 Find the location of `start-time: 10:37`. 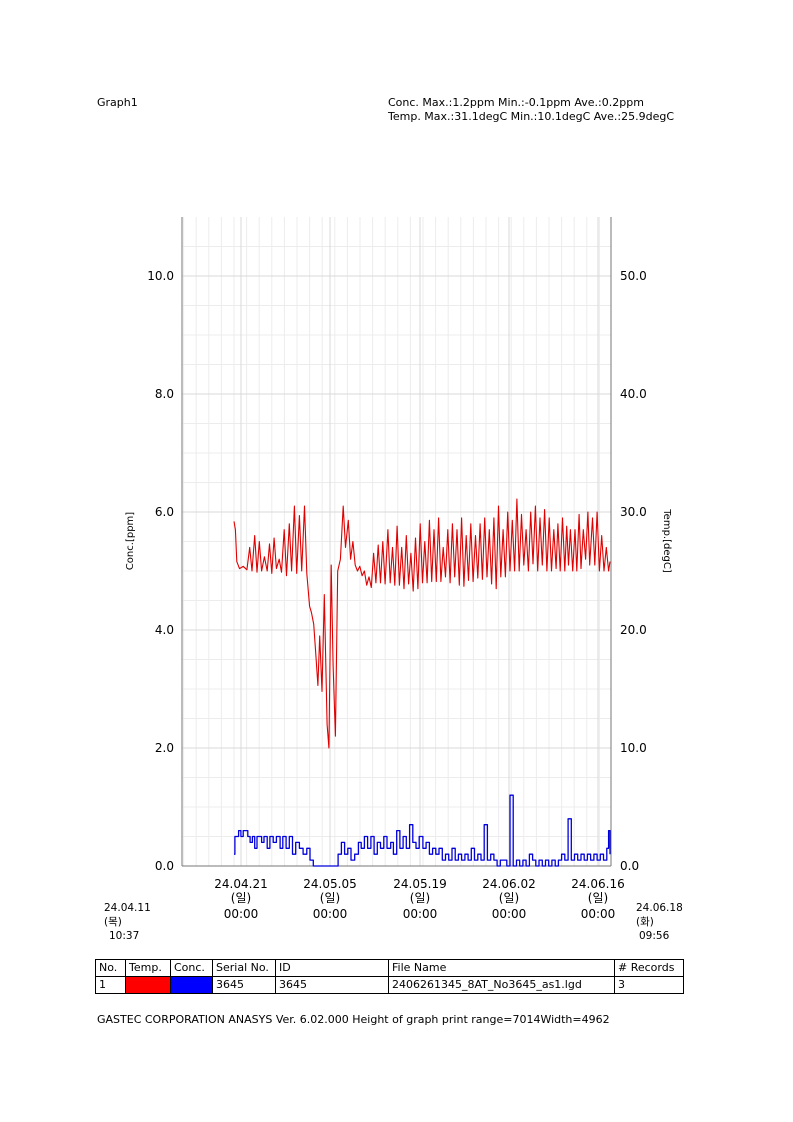

start-time: 10:37 is located at coordinates (124, 936).